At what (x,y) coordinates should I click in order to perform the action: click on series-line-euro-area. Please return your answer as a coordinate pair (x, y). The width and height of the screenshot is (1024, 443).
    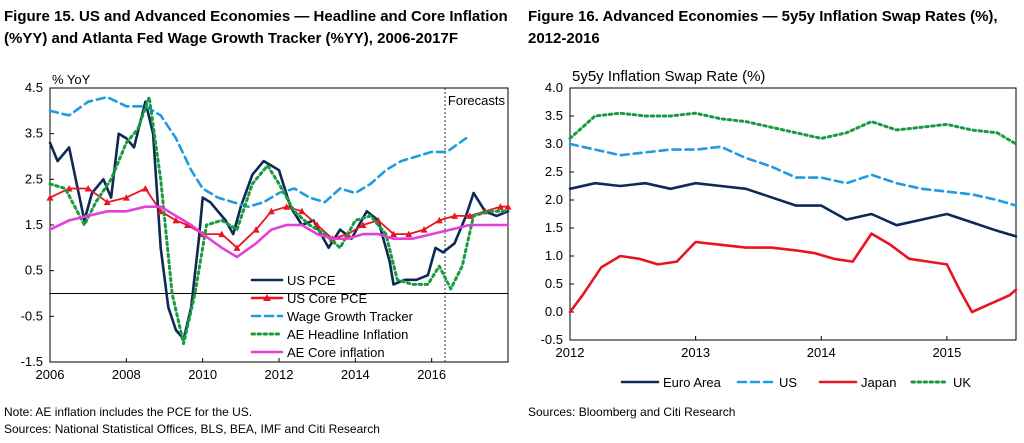
    Looking at the image, I should click on (793, 209).